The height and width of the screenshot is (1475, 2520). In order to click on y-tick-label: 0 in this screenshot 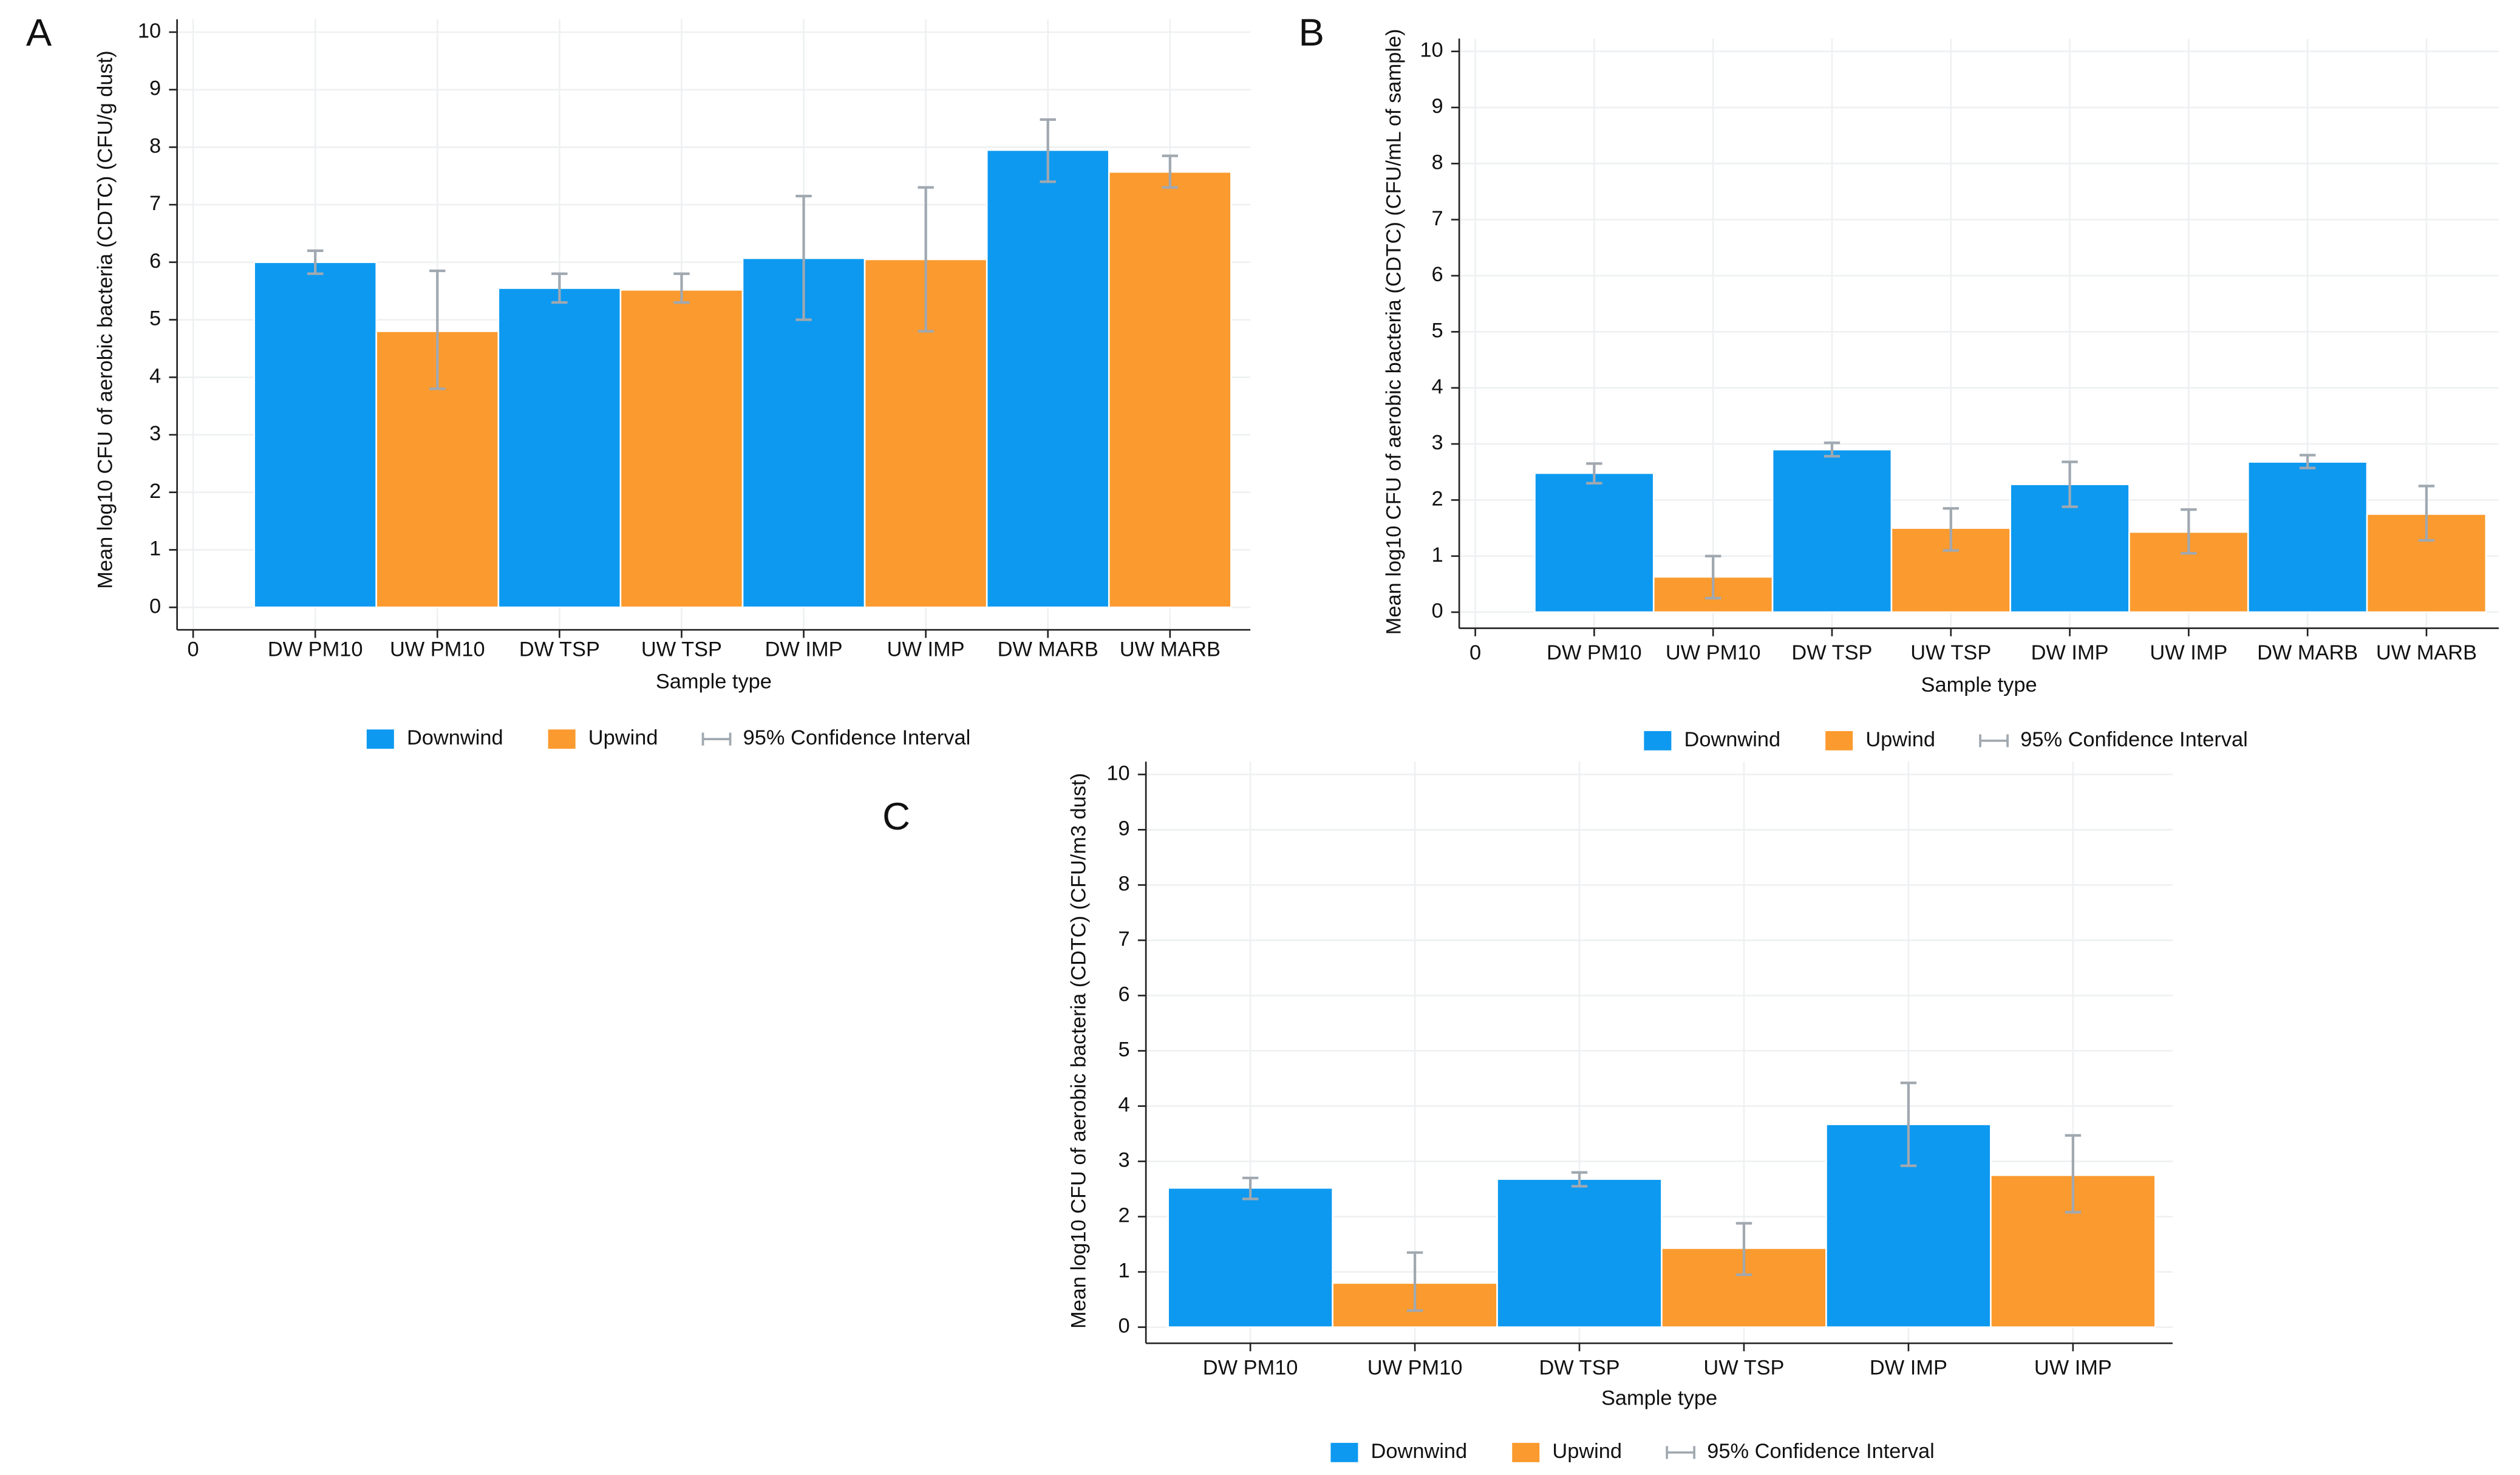, I will do `click(1124, 1326)`.